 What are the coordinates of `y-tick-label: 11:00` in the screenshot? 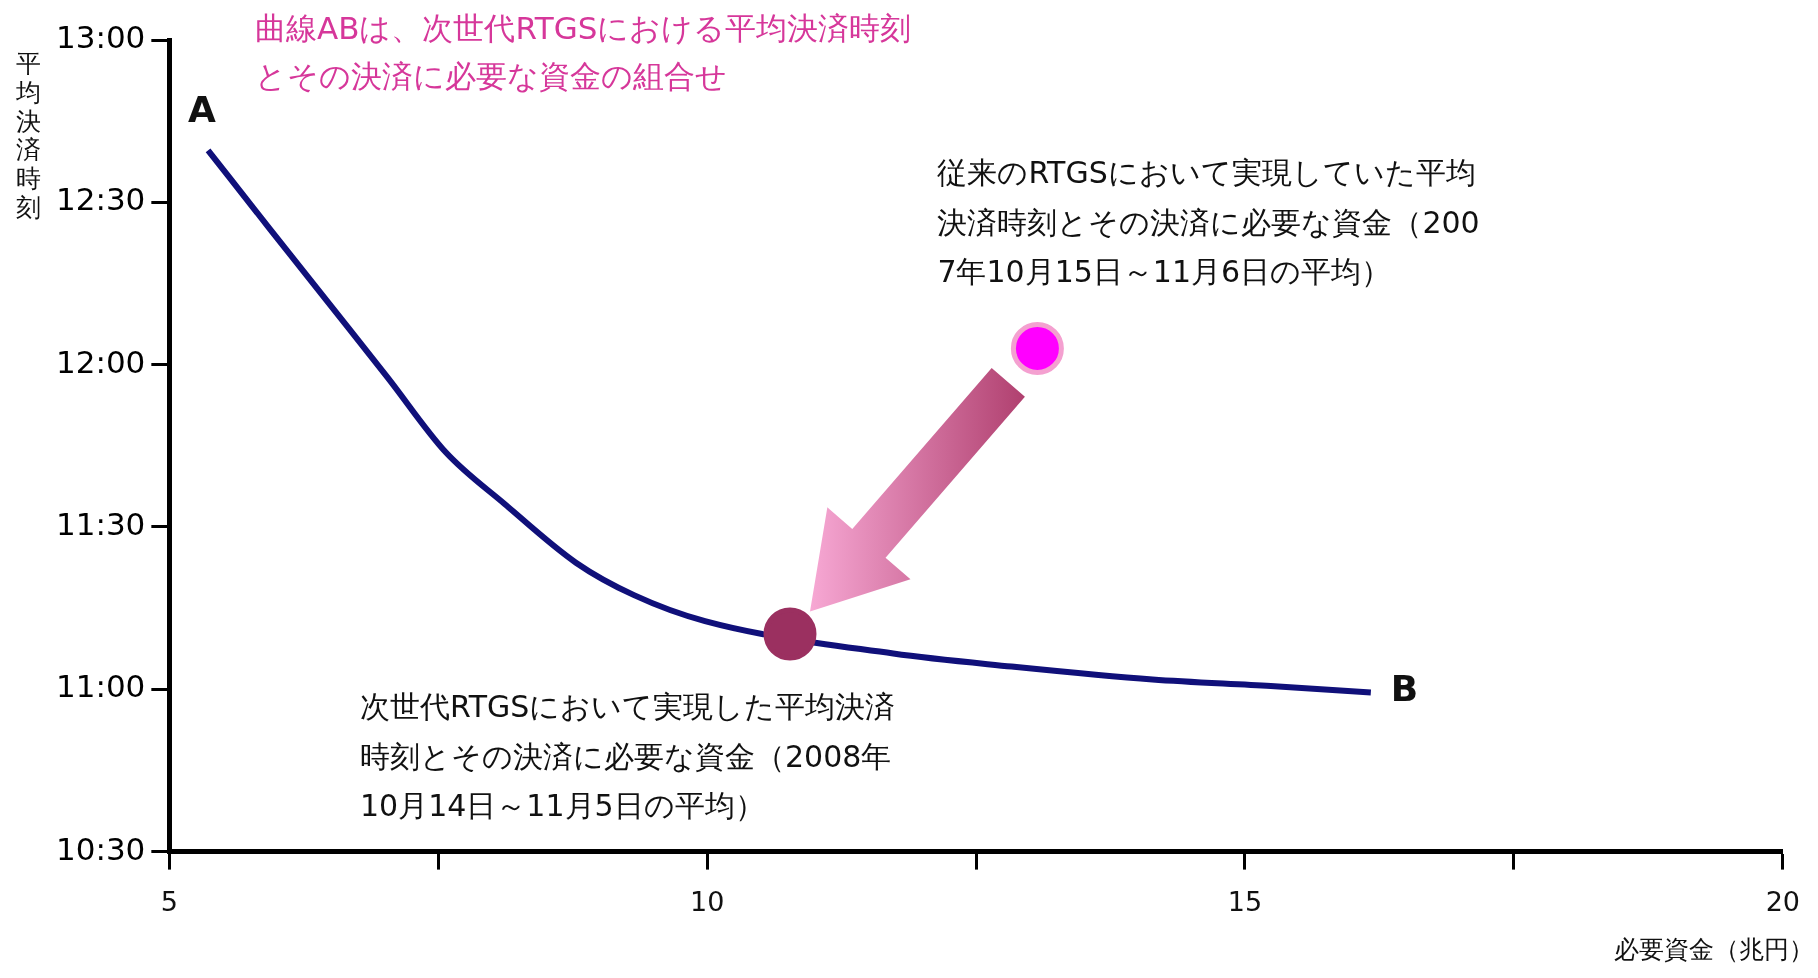 It's located at (100, 686).